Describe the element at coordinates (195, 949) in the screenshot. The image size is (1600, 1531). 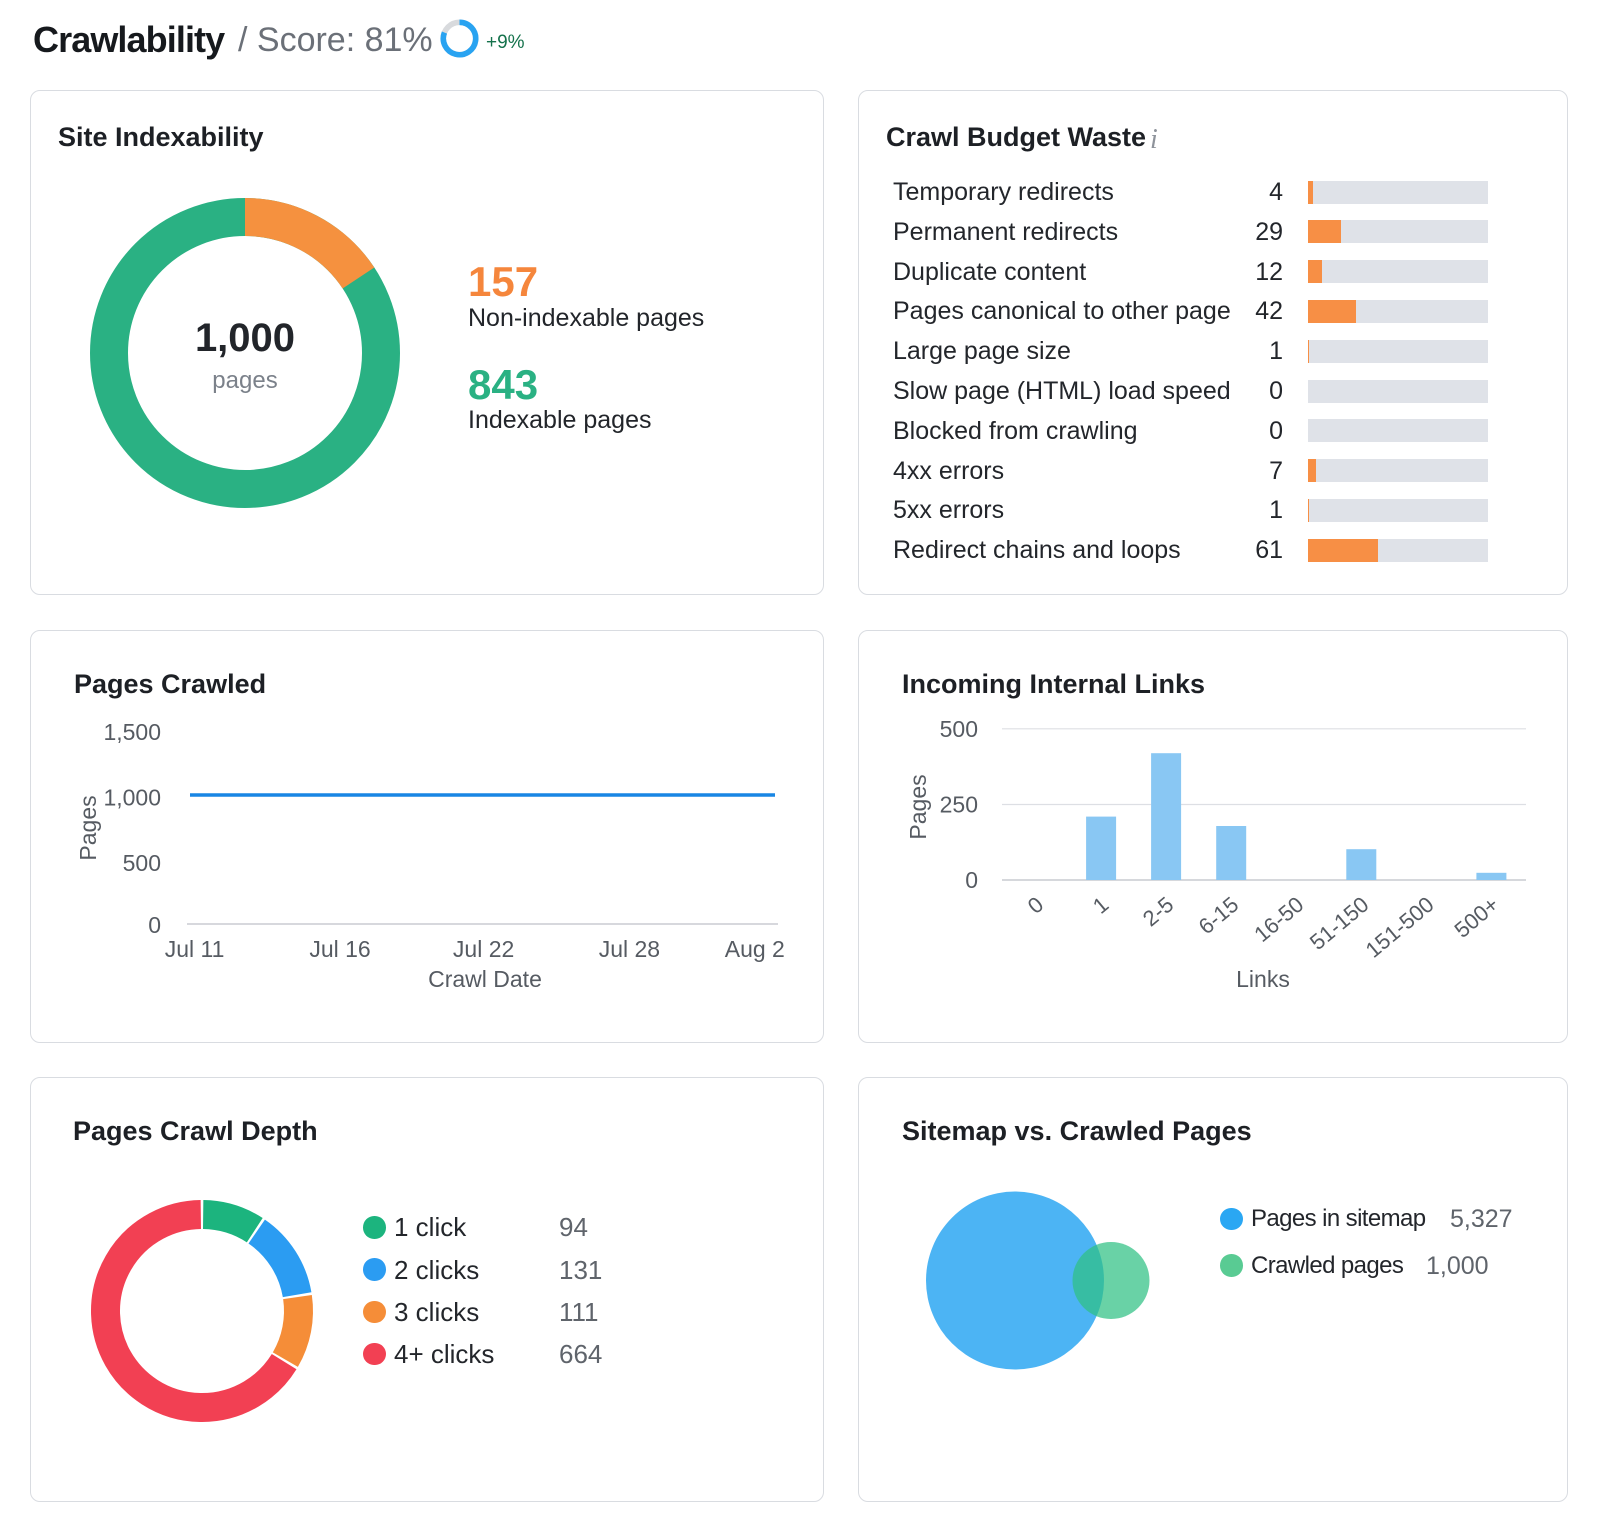
I see `svg-text: Jul 11` at that location.